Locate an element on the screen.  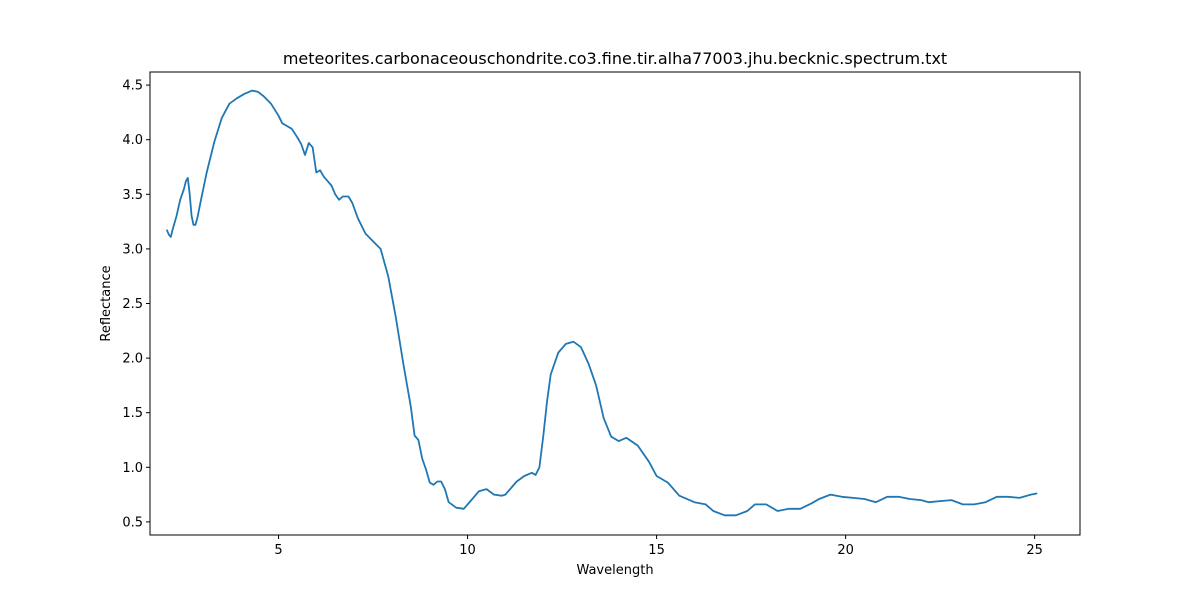
x-tick-label: 20 is located at coordinates (845, 550).